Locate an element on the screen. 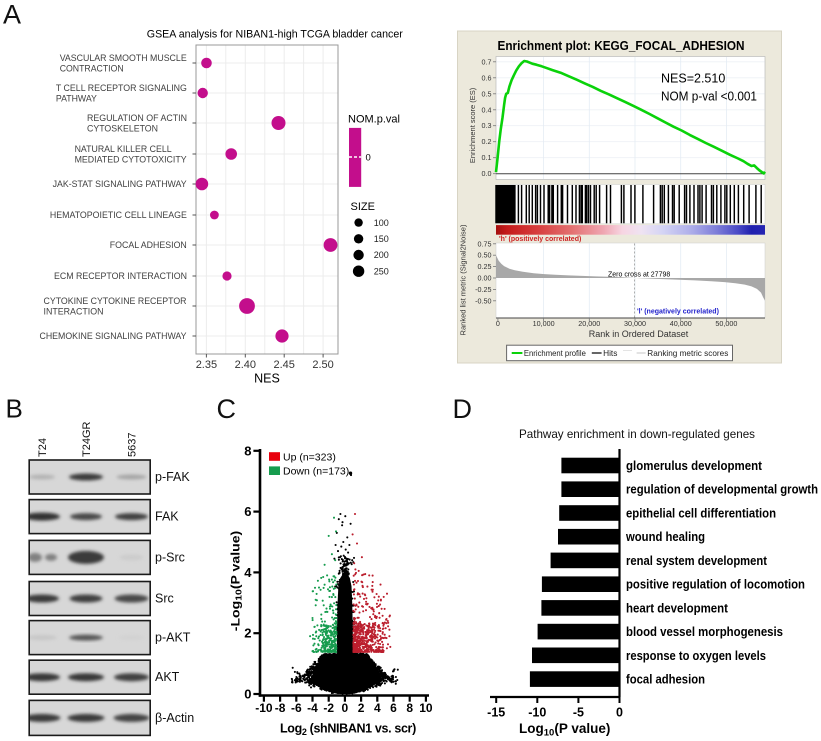 The width and height of the screenshot is (821, 741). svg-text: 150 is located at coordinates (381, 239).